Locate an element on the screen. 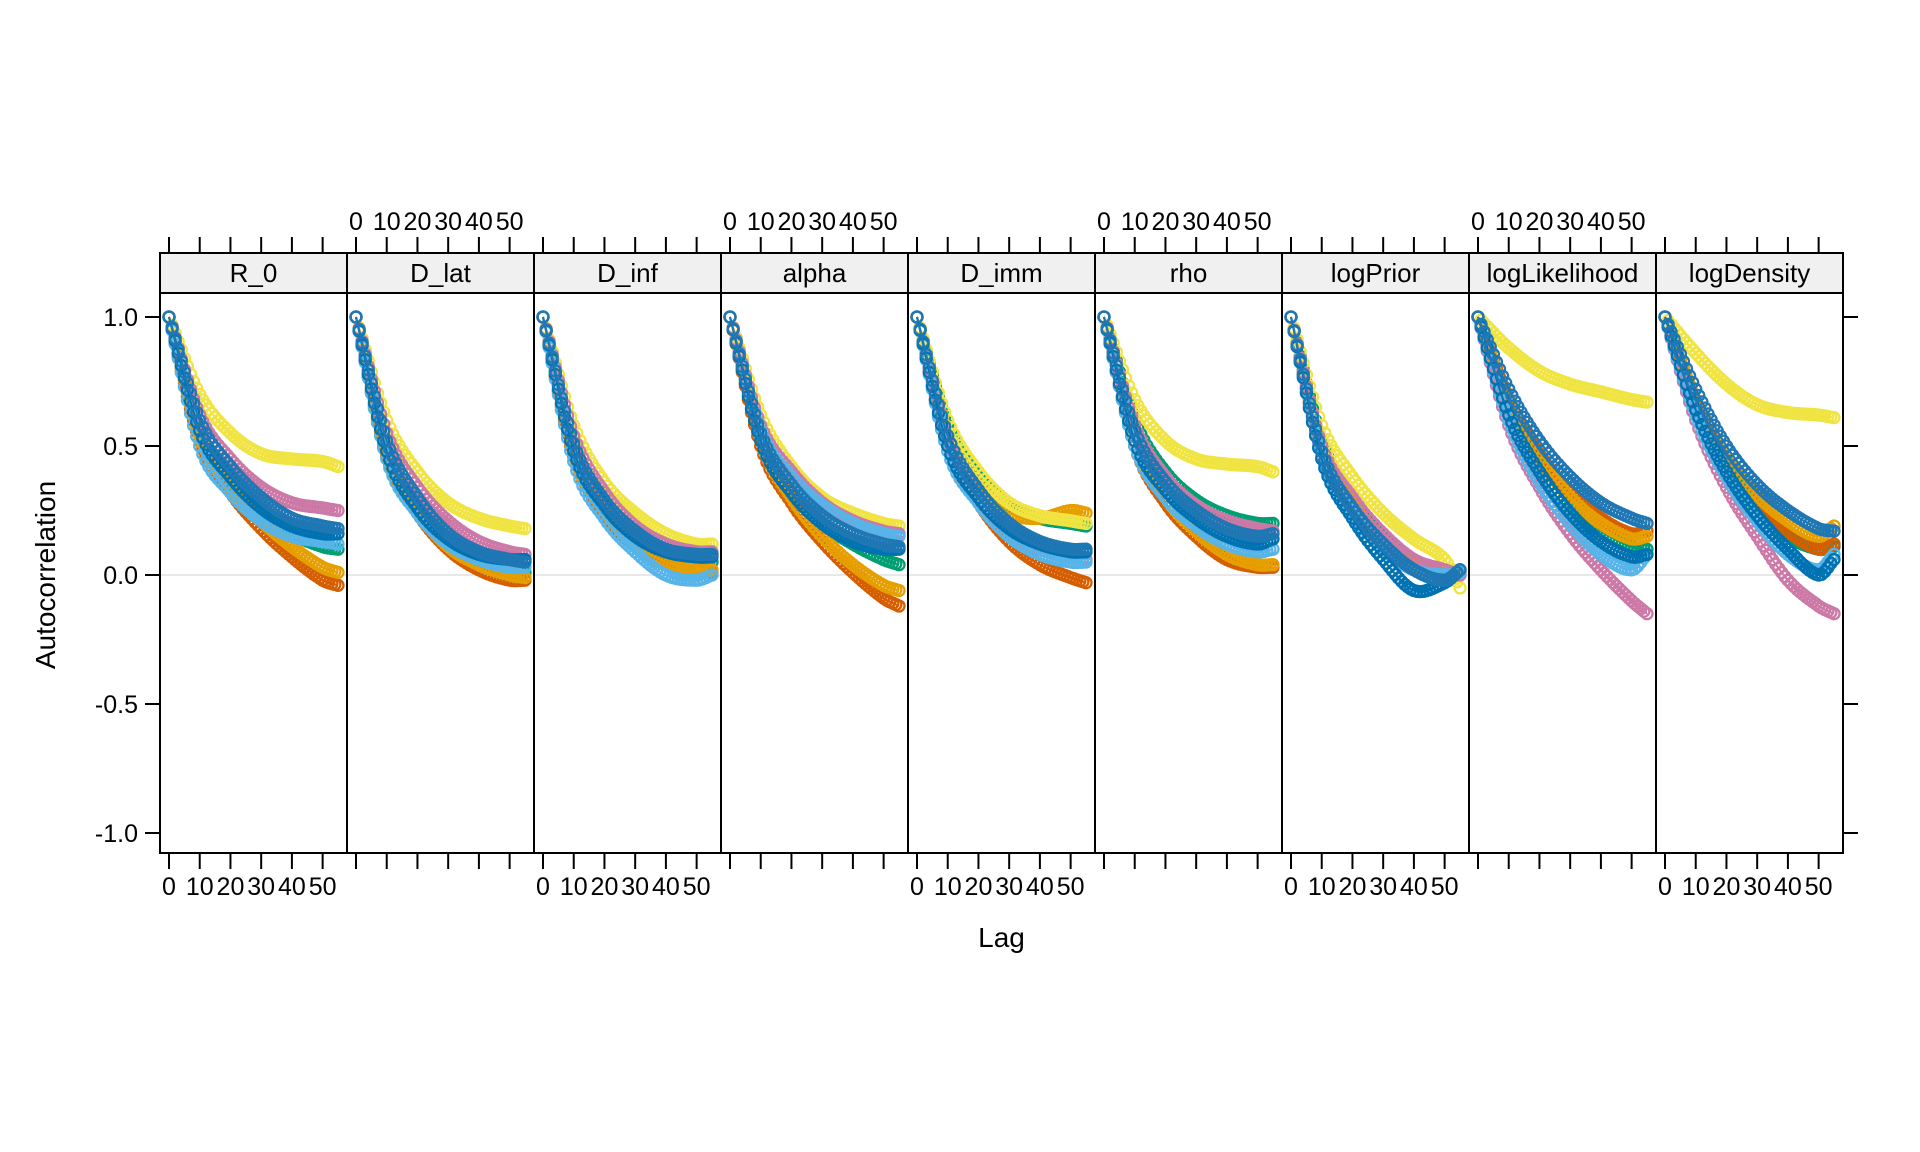 The width and height of the screenshot is (1920, 1152). y-tick-label: 0.0 is located at coordinates (120, 576).